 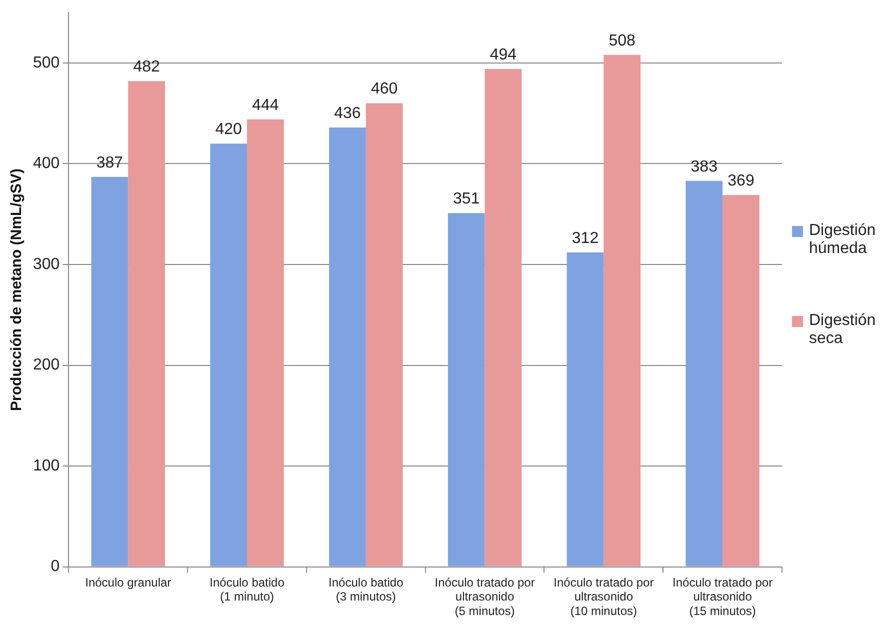 What do you see at coordinates (366, 589) in the screenshot?
I see `x-tick-label: Inóculo batido (3 minutos)` at bounding box center [366, 589].